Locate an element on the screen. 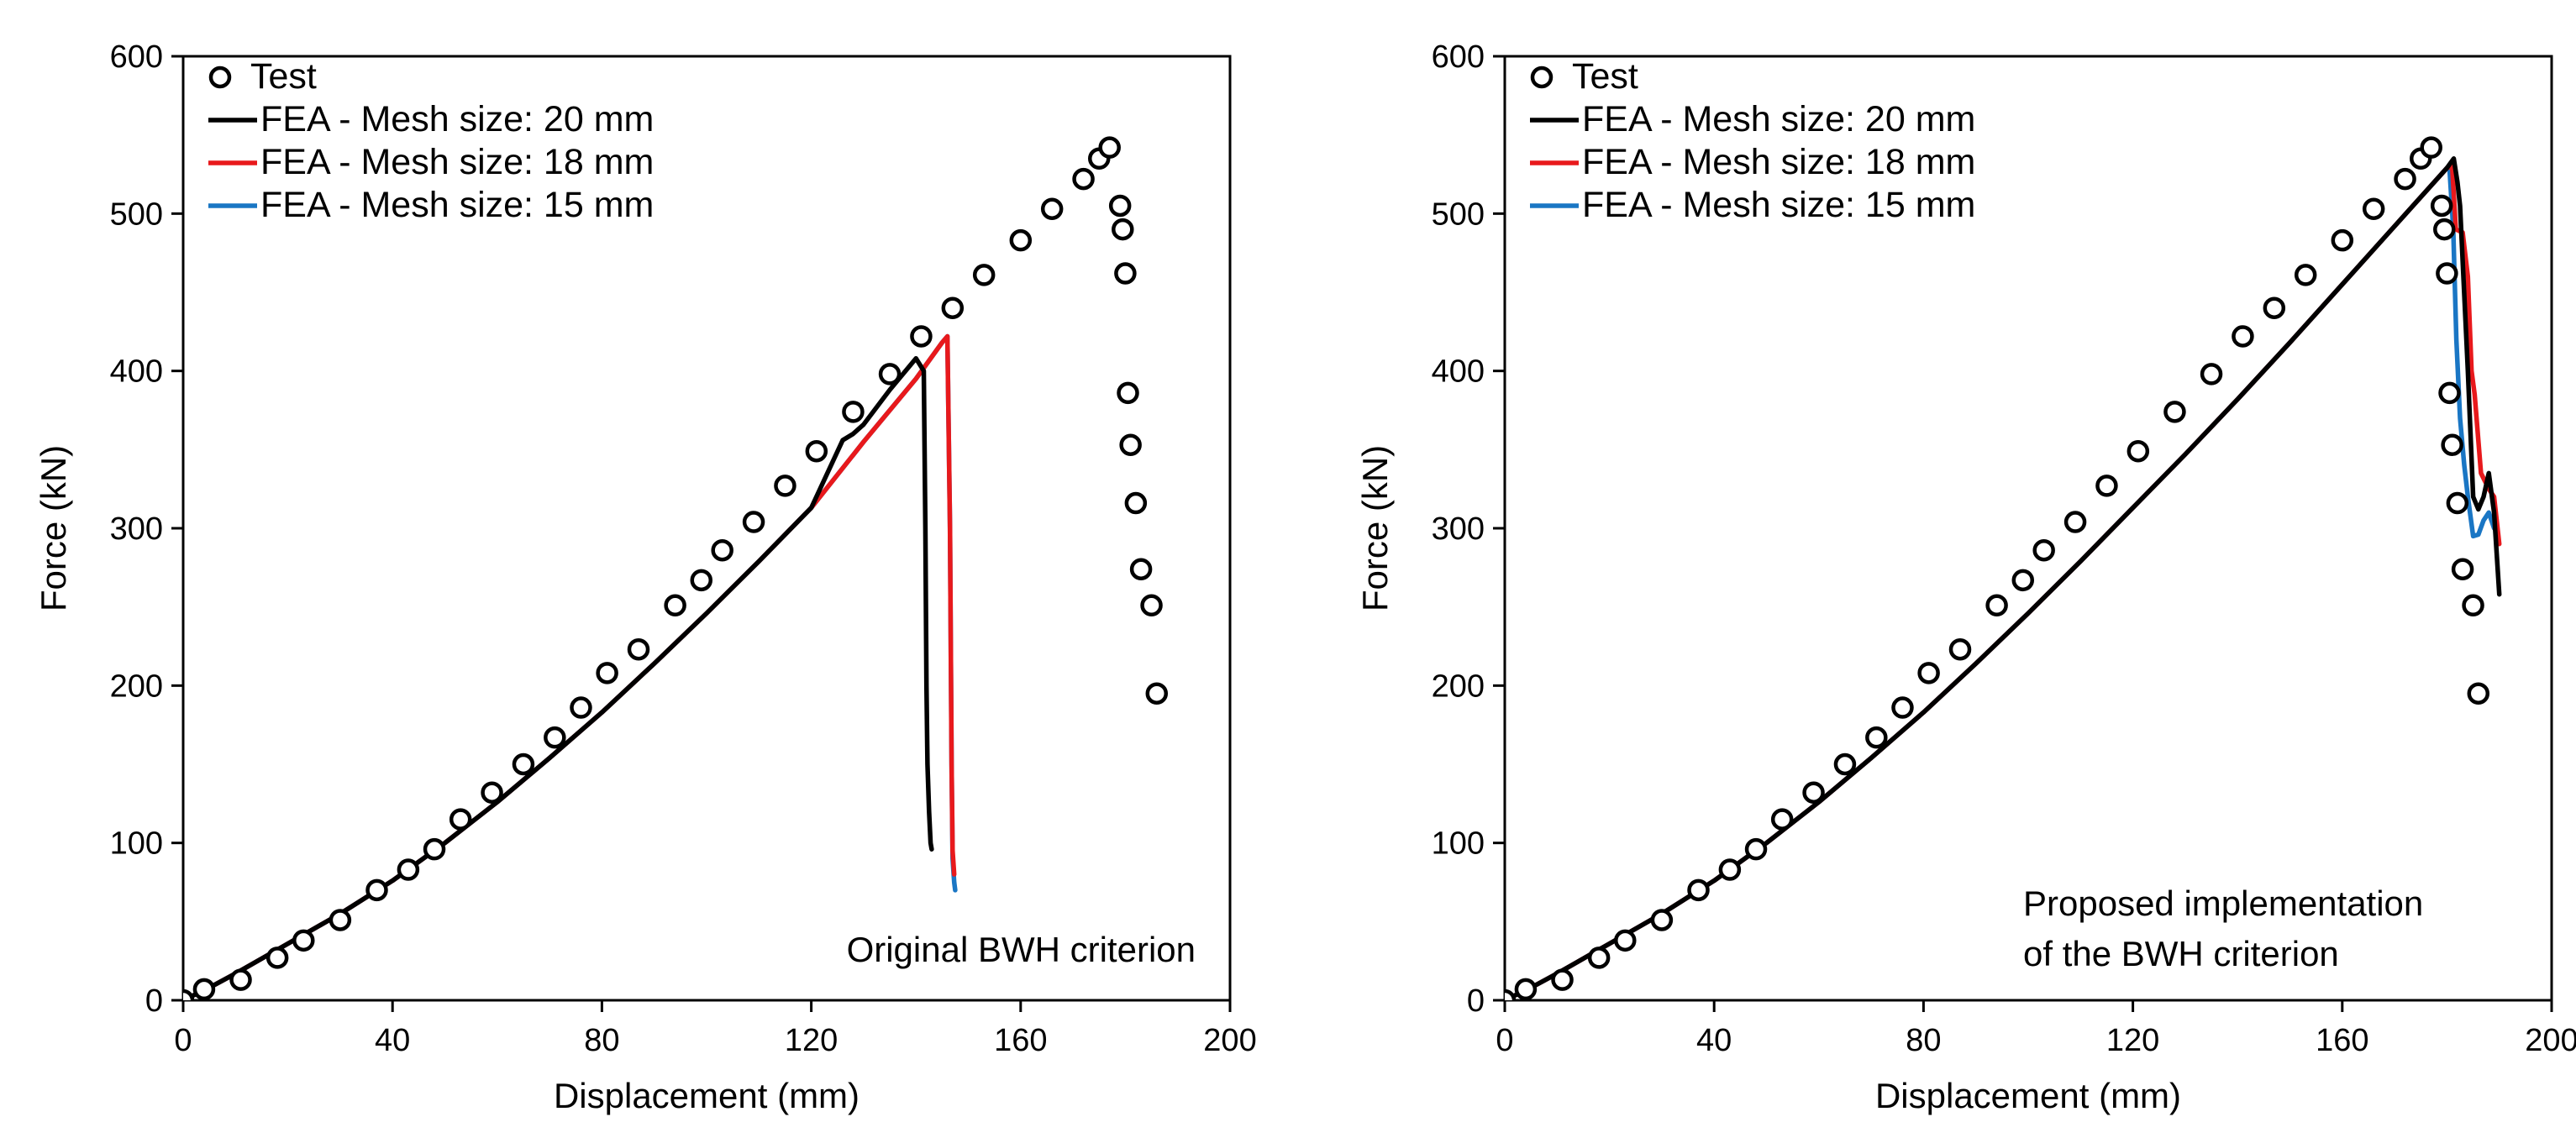 The height and width of the screenshot is (1138, 2576). annotation-text: Original BWH criterion is located at coordinates (1022, 949).